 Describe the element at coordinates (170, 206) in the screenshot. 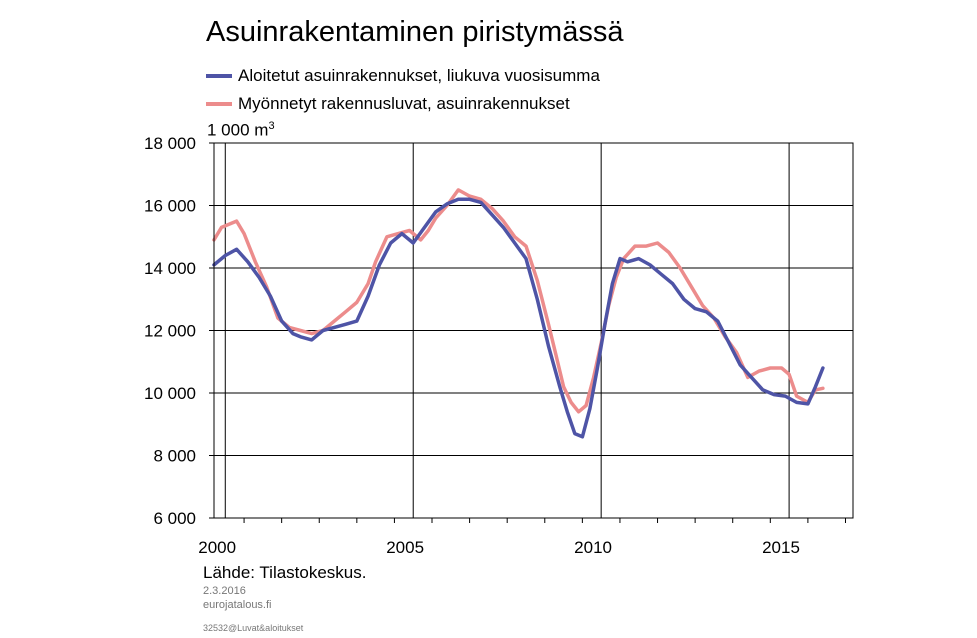

I see `y-tick-label: 16 000` at that location.